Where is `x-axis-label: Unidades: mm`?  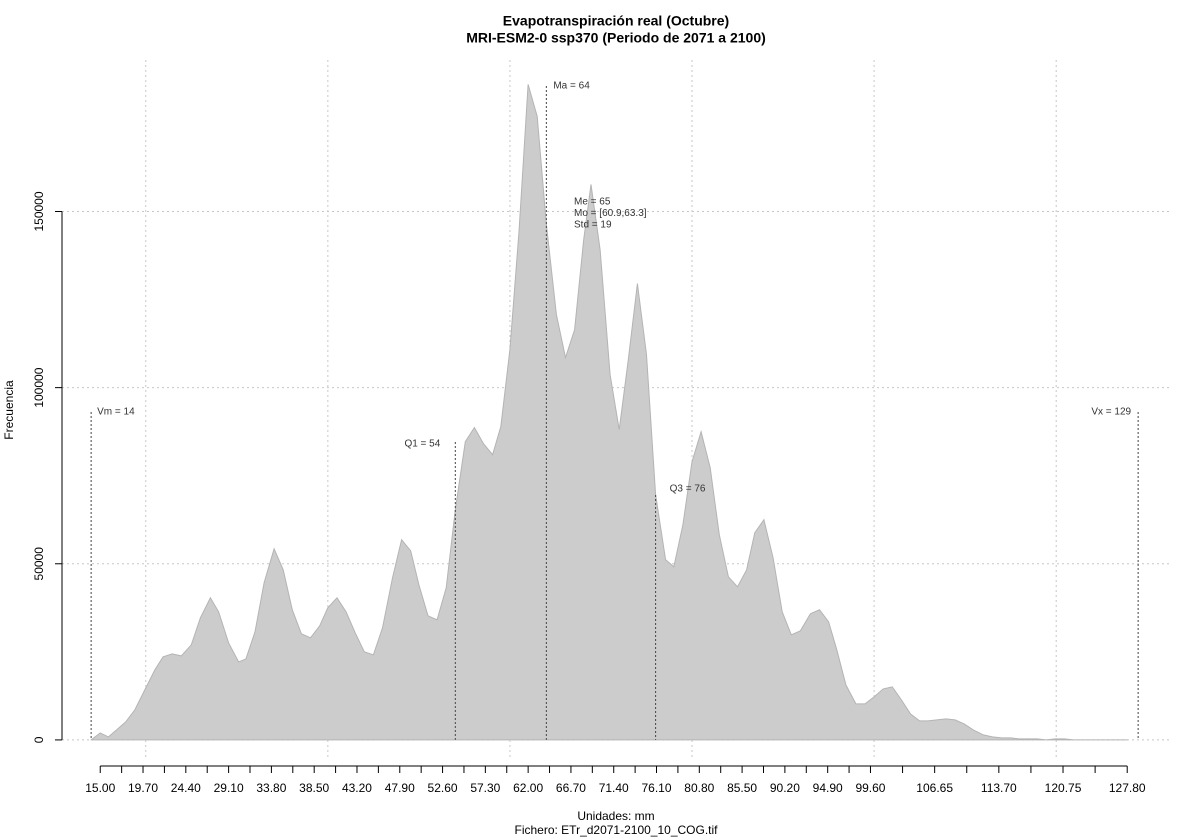 x-axis-label: Unidades: mm is located at coordinates (615, 816).